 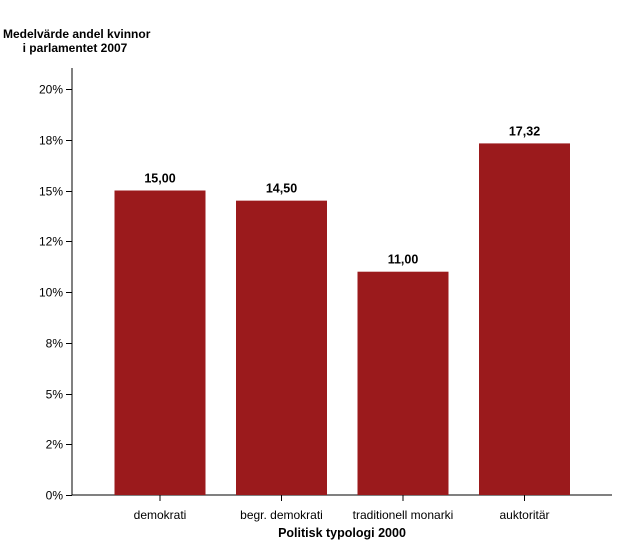 I want to click on y-tick-label: 8%, so click(x=55, y=344).